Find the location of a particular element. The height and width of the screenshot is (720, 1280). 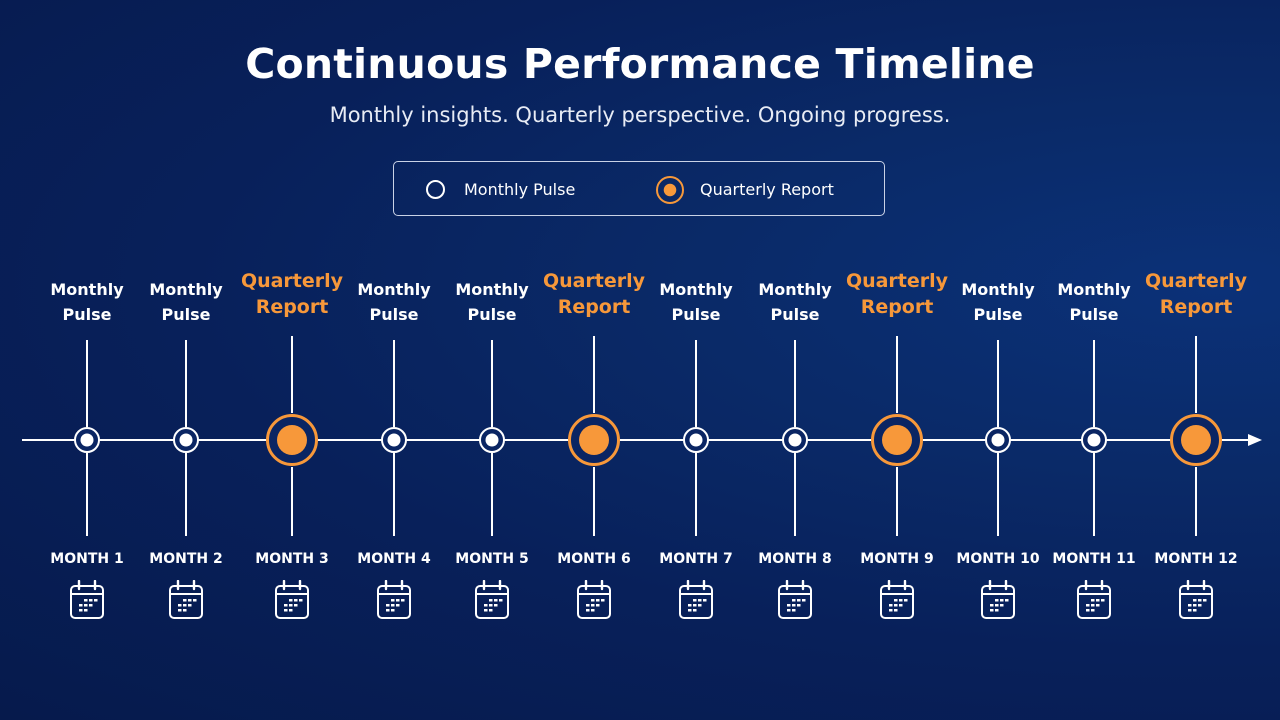

legend-item-monthly: Monthly Pulse is located at coordinates (500, 189).